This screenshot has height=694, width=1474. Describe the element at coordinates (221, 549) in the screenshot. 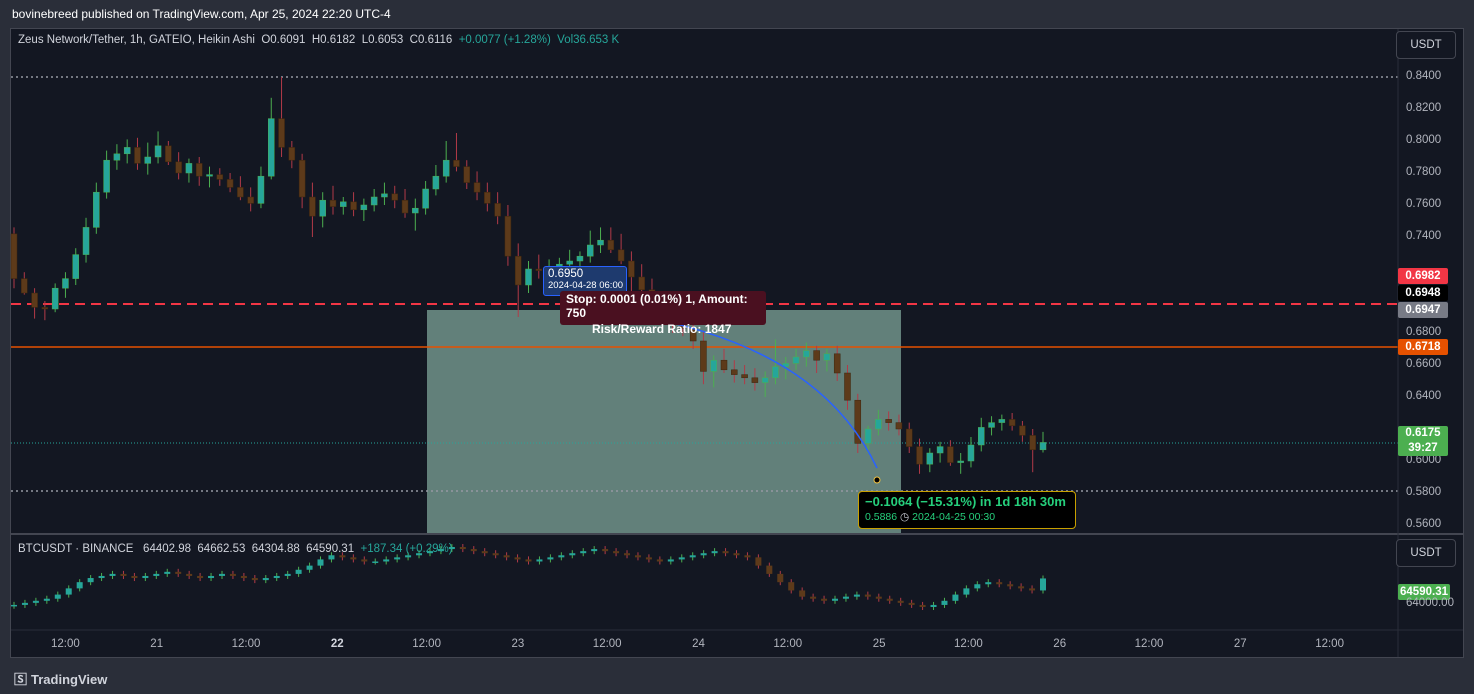

I see `btc-legend-high: 64662.53` at that location.